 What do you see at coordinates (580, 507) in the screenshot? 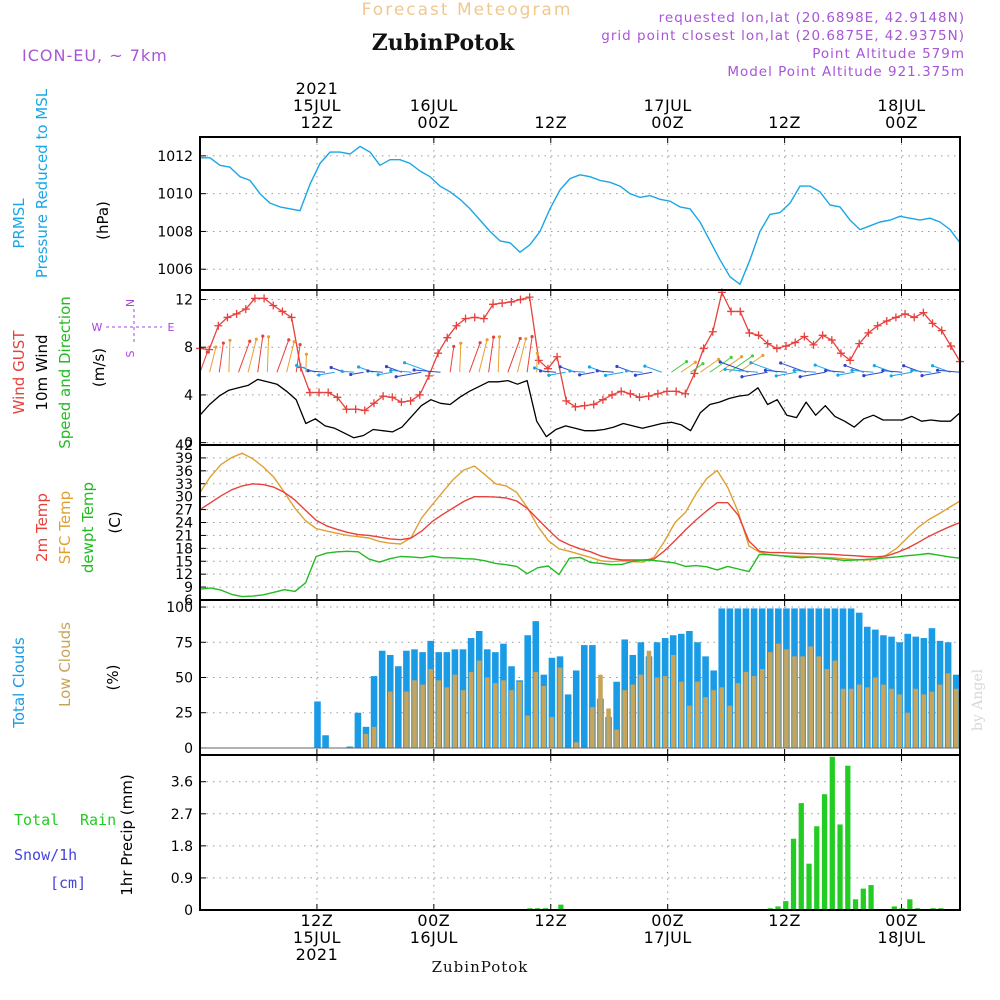
I see `sfc-temp-series-line` at bounding box center [580, 507].